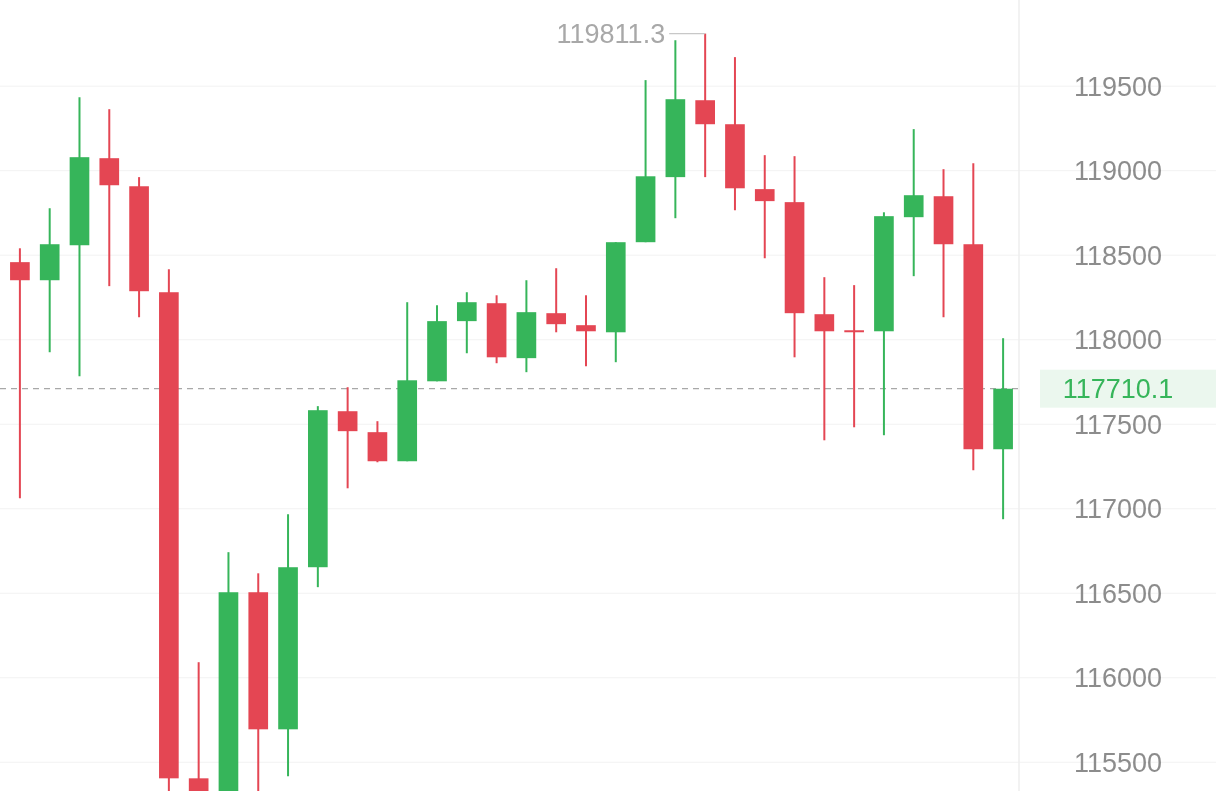  What do you see at coordinates (1118, 593) in the screenshot?
I see `y-tick-label: 116500` at bounding box center [1118, 593].